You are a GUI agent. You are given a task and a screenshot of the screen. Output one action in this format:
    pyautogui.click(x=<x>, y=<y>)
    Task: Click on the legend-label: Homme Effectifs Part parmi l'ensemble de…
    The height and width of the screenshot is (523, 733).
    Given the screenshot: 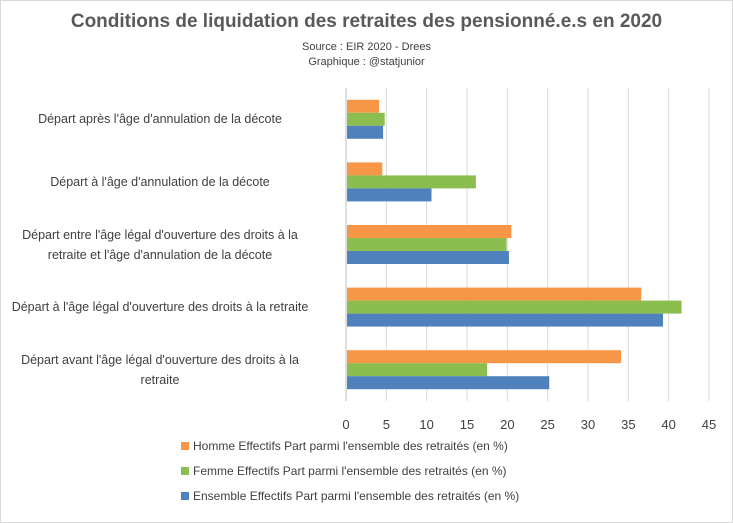 What is the action you would take?
    pyautogui.click(x=350, y=446)
    